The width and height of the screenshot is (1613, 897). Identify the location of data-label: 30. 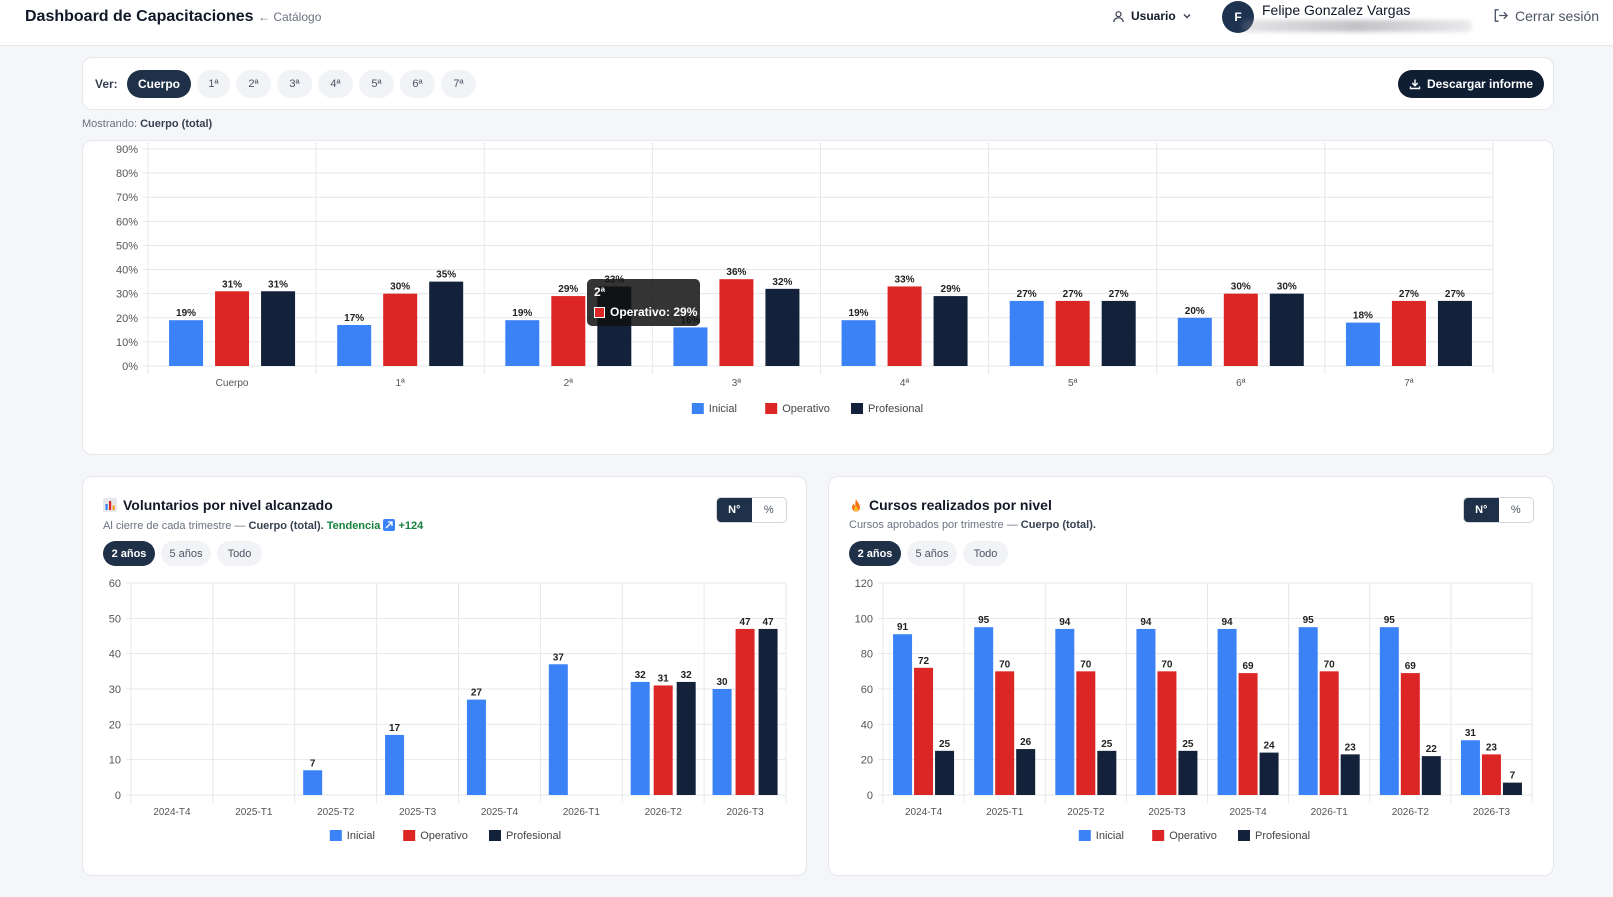
(723, 682).